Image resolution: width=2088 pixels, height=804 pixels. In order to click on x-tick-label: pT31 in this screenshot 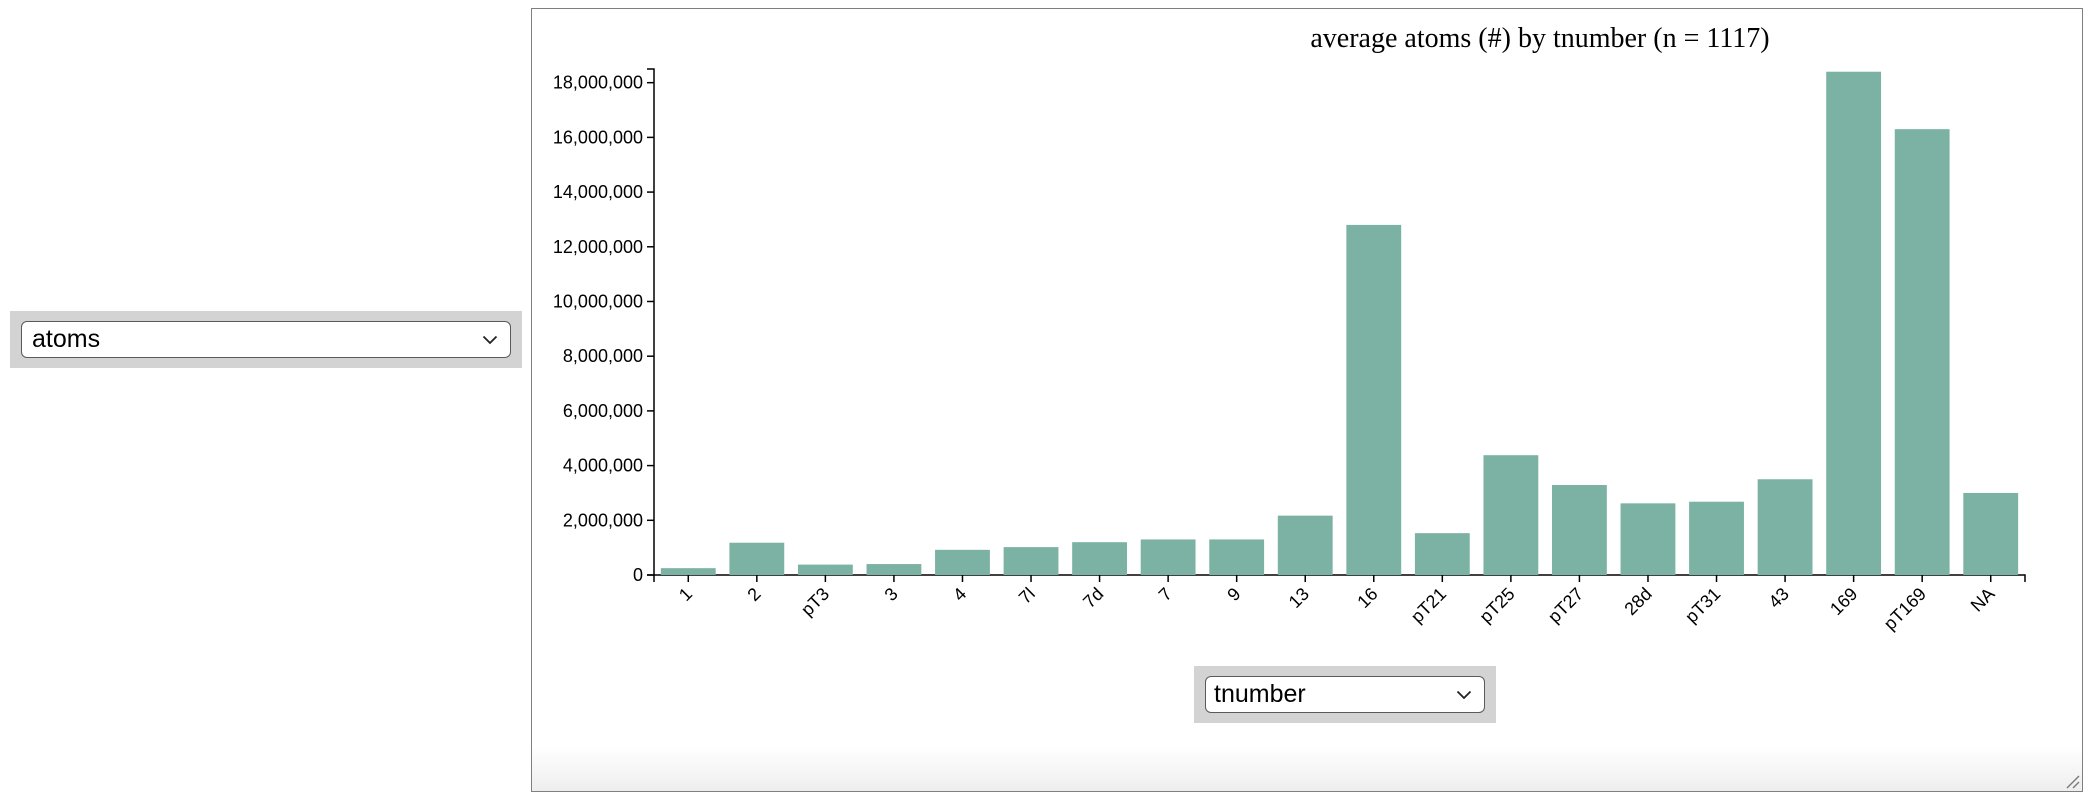, I will do `click(1702, 605)`.